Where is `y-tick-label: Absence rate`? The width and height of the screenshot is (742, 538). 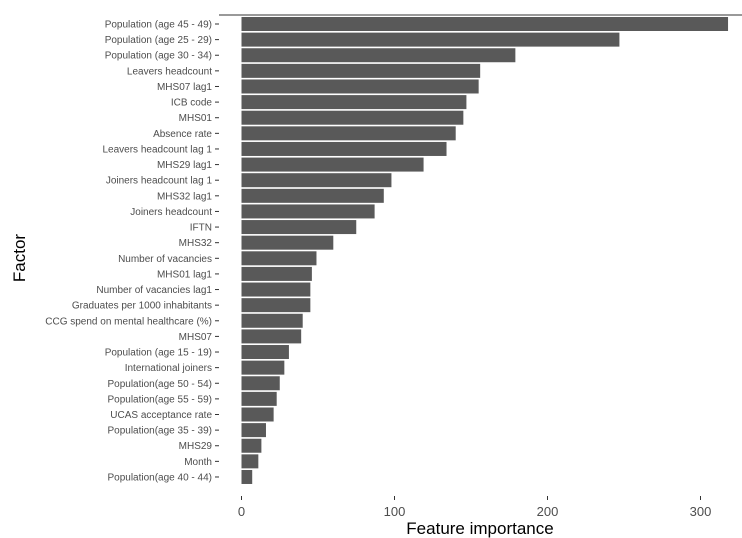
y-tick-label: Absence rate is located at coordinates (182, 134).